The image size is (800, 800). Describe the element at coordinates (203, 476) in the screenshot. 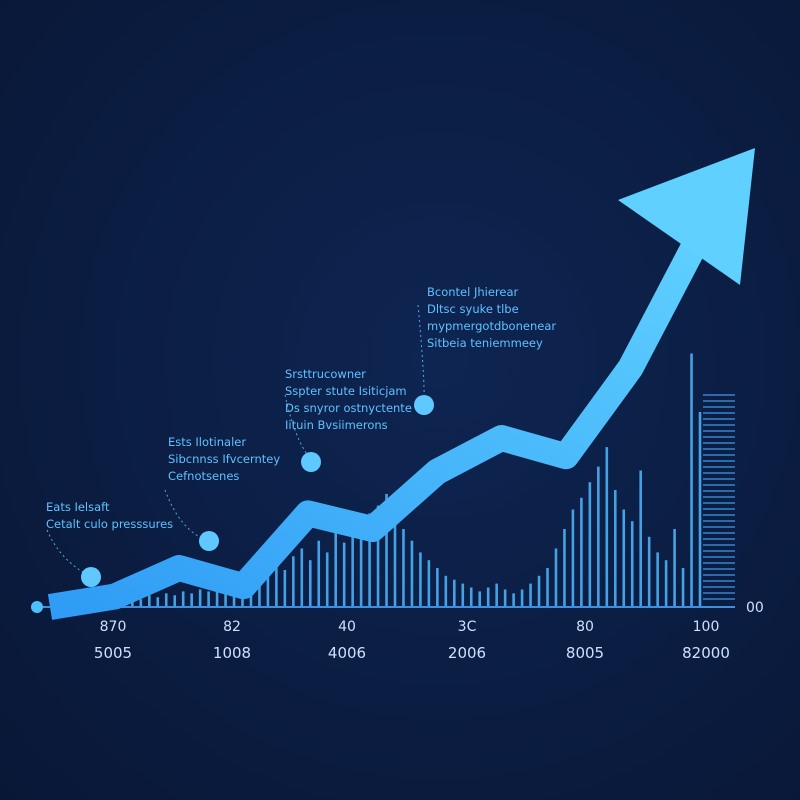

I see `annotation-line: Cefnotsenes` at that location.